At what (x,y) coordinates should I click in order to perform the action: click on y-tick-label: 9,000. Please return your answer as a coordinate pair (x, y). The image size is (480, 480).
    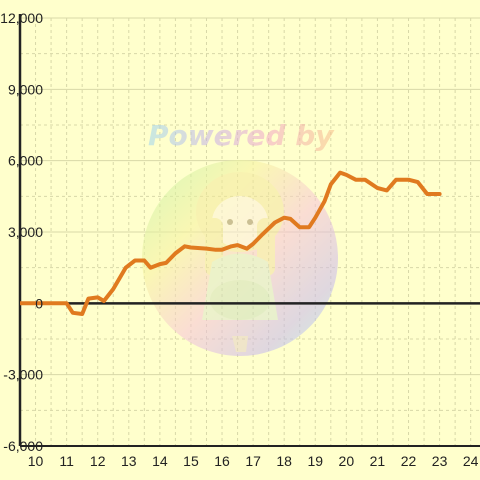
    Looking at the image, I should click on (25, 89).